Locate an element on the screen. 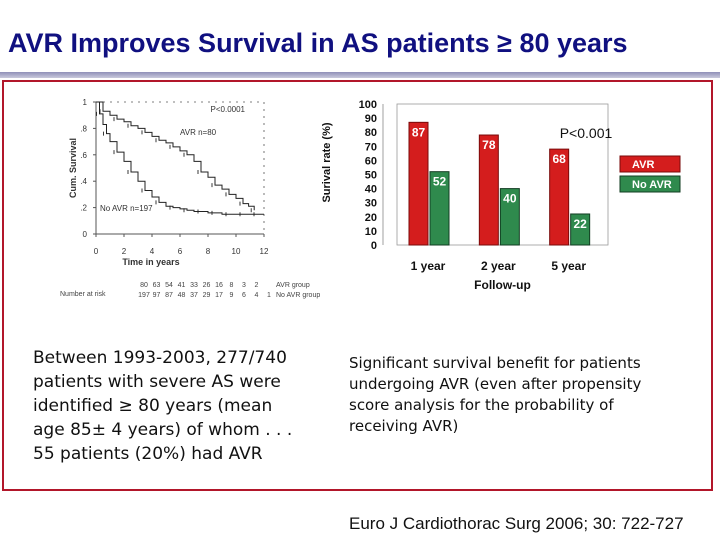  risk-value: 2 is located at coordinates (257, 285).